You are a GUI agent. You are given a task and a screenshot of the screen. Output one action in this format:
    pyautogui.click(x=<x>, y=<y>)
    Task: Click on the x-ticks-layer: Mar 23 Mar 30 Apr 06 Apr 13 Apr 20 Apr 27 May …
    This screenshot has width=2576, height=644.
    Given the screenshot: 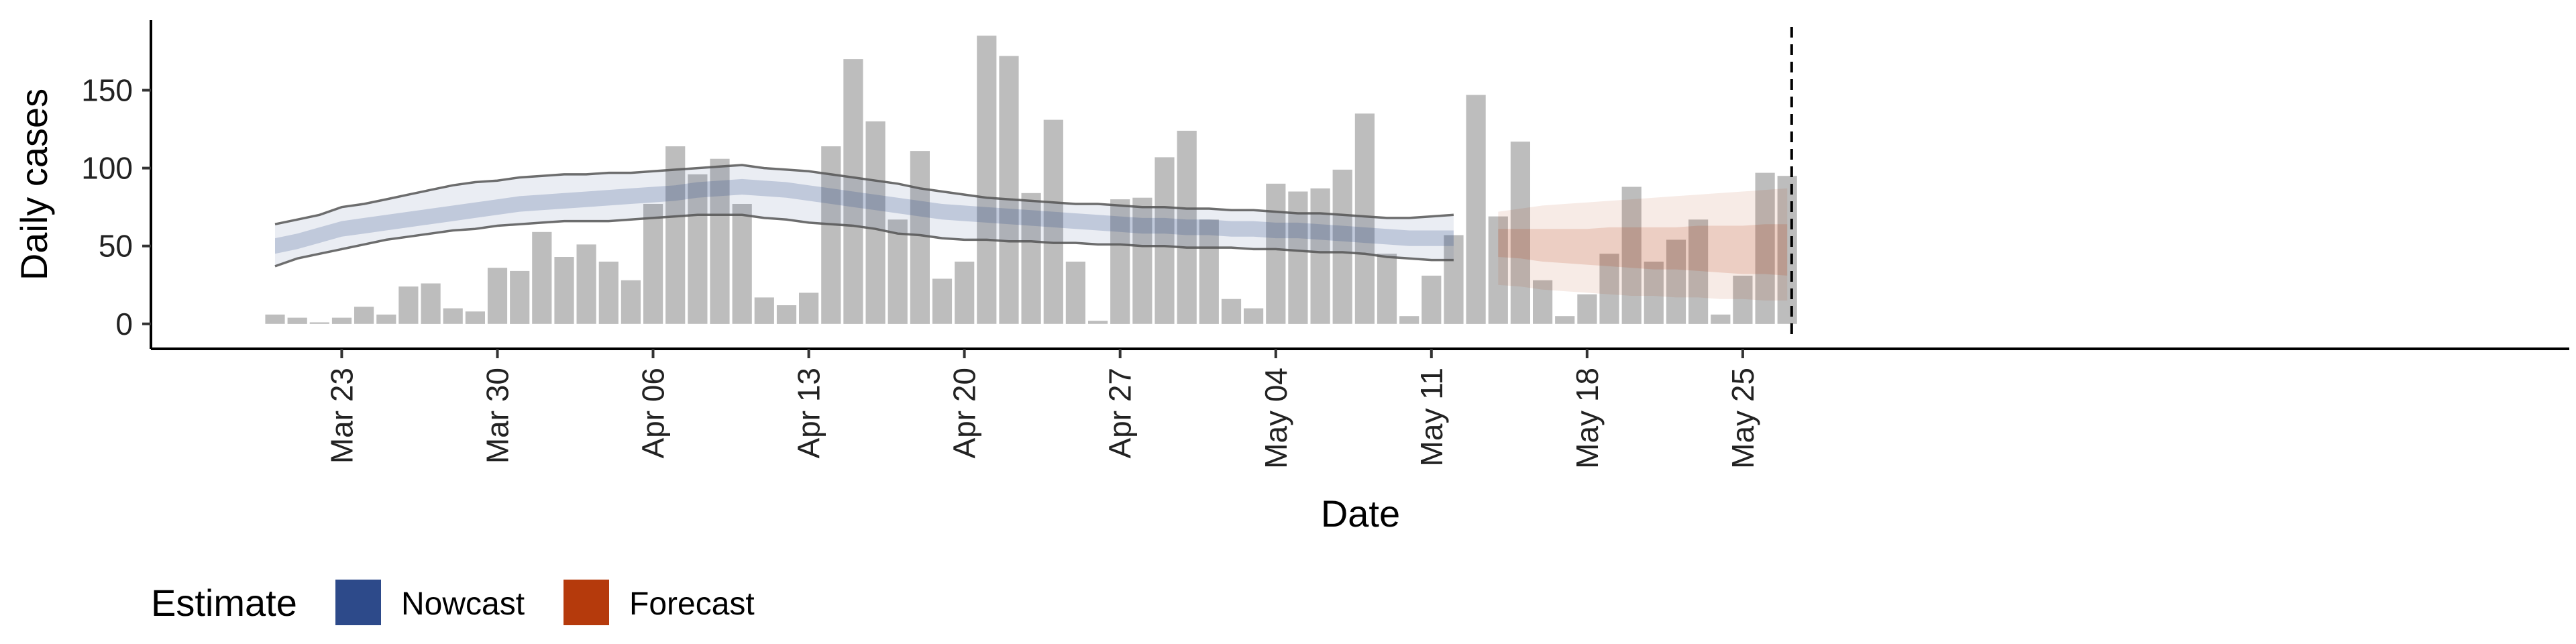 What is the action you would take?
    pyautogui.click(x=1042, y=409)
    